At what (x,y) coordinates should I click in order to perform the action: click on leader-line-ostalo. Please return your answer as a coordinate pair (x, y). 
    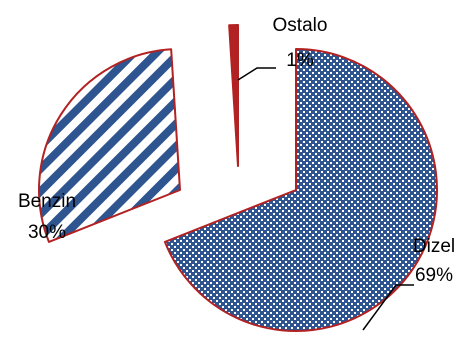
    Looking at the image, I should click on (256, 74).